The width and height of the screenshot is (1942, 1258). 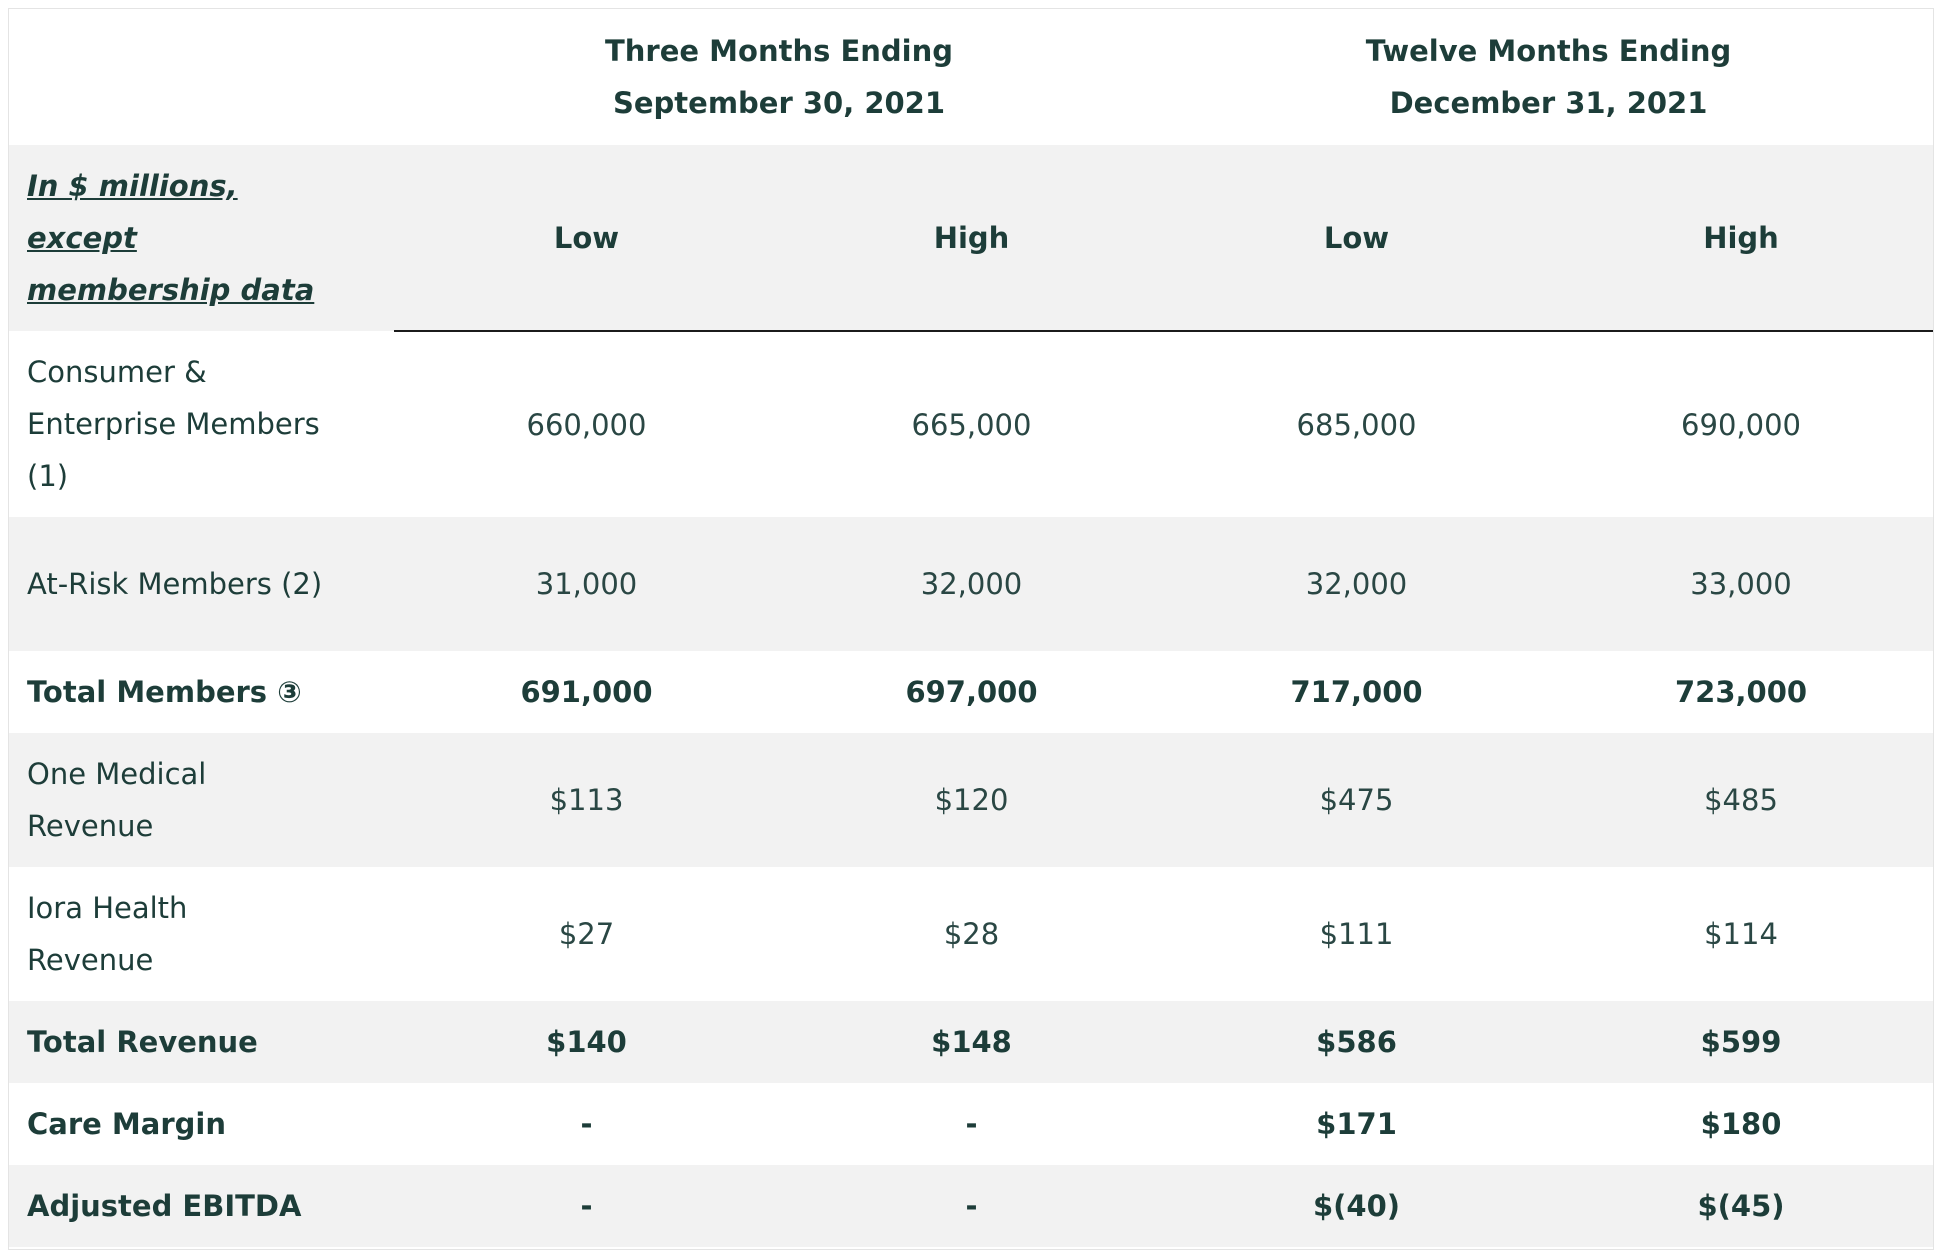 I want to click on row-label: Care Margin, so click(x=126, y=1124).